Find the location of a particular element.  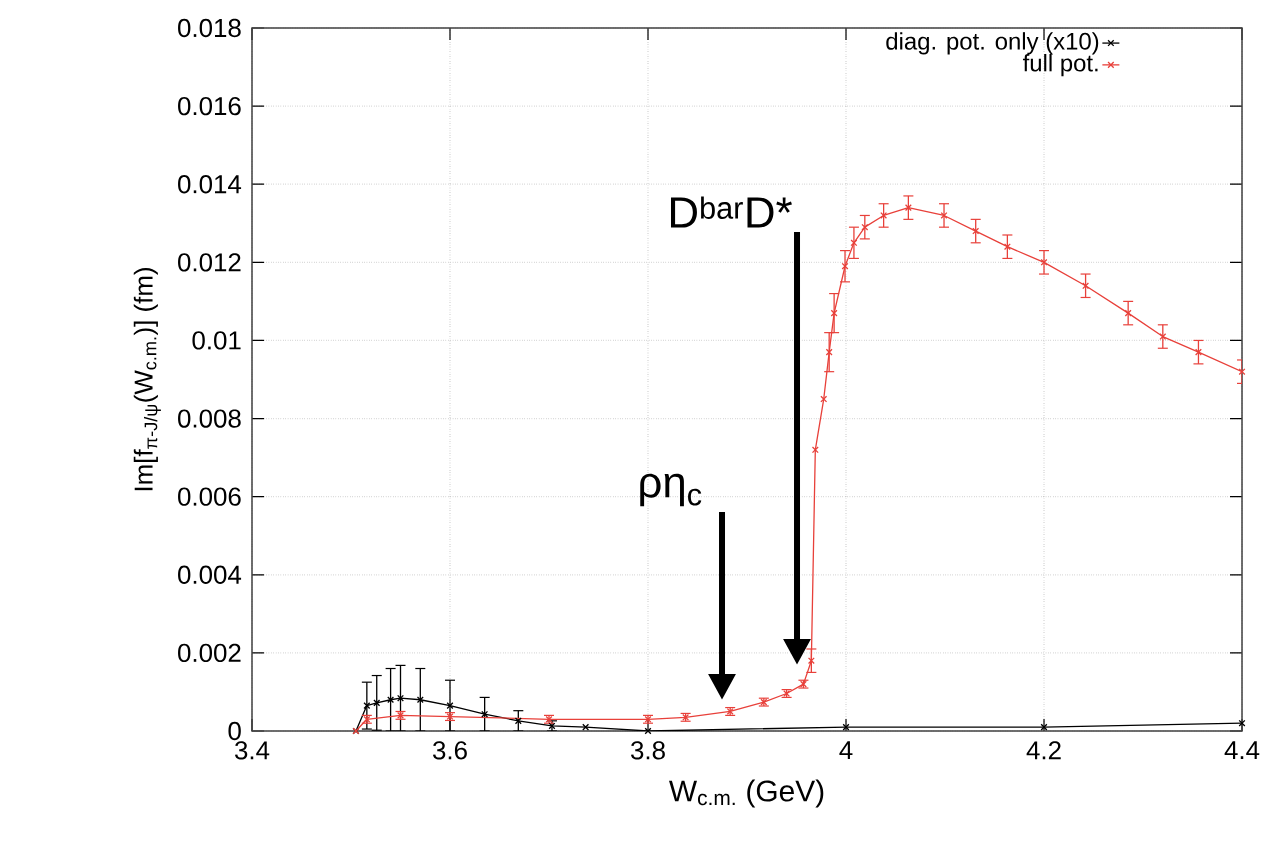

y-tick-label: 0.004 is located at coordinates (210, 574).